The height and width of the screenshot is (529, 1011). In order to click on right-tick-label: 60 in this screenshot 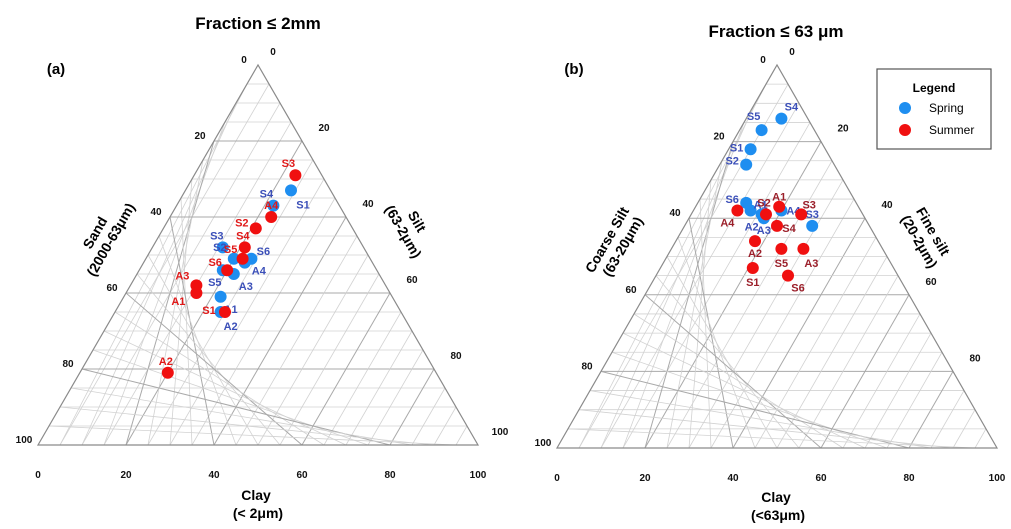, I will do `click(412, 280)`.